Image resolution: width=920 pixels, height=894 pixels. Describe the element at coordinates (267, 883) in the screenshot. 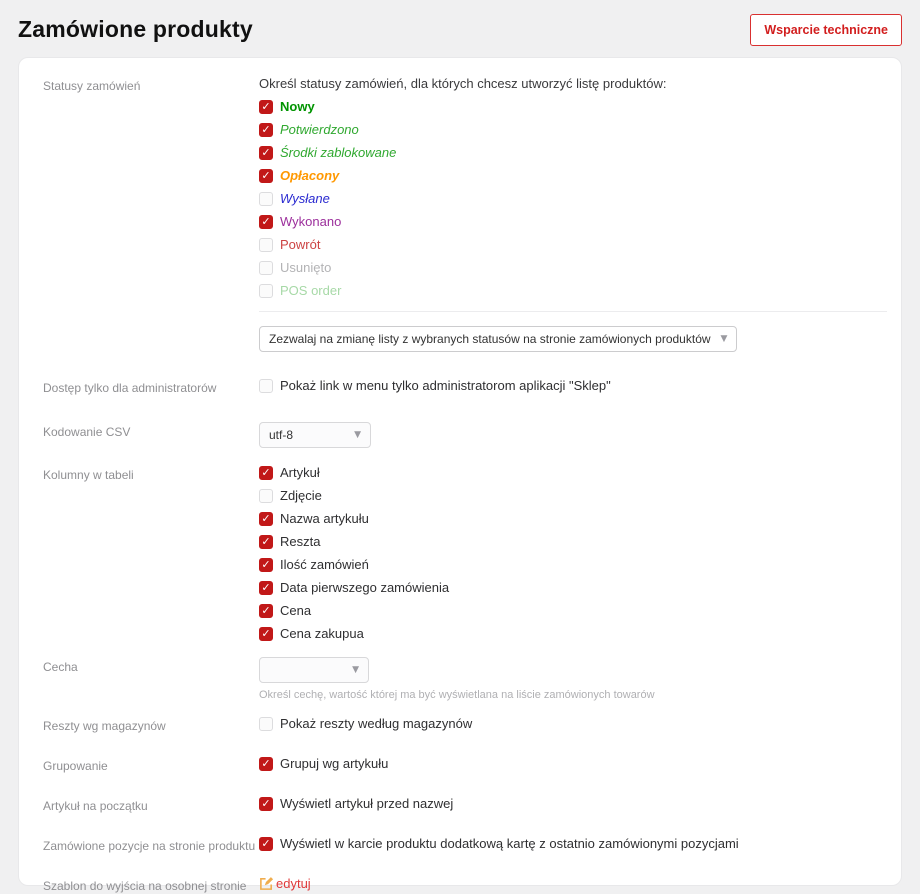

I see `edit-pencil-icon` at that location.